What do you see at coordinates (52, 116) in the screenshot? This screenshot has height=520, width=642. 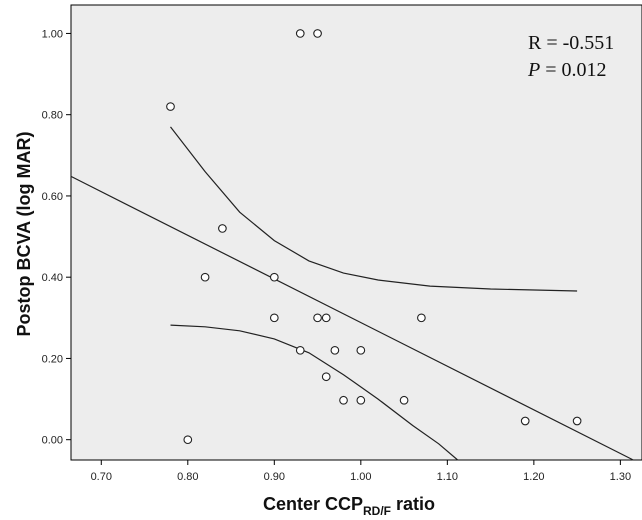 I see `y-tick-label: 0.80` at bounding box center [52, 116].